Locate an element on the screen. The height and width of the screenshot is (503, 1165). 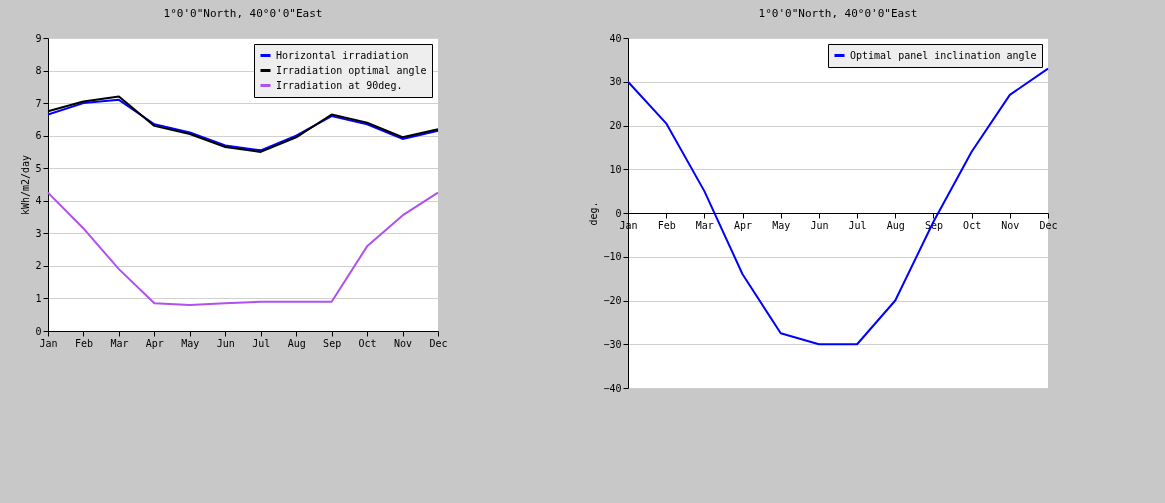
legend-label: Horizontal irradiation is located at coordinates (342, 55).